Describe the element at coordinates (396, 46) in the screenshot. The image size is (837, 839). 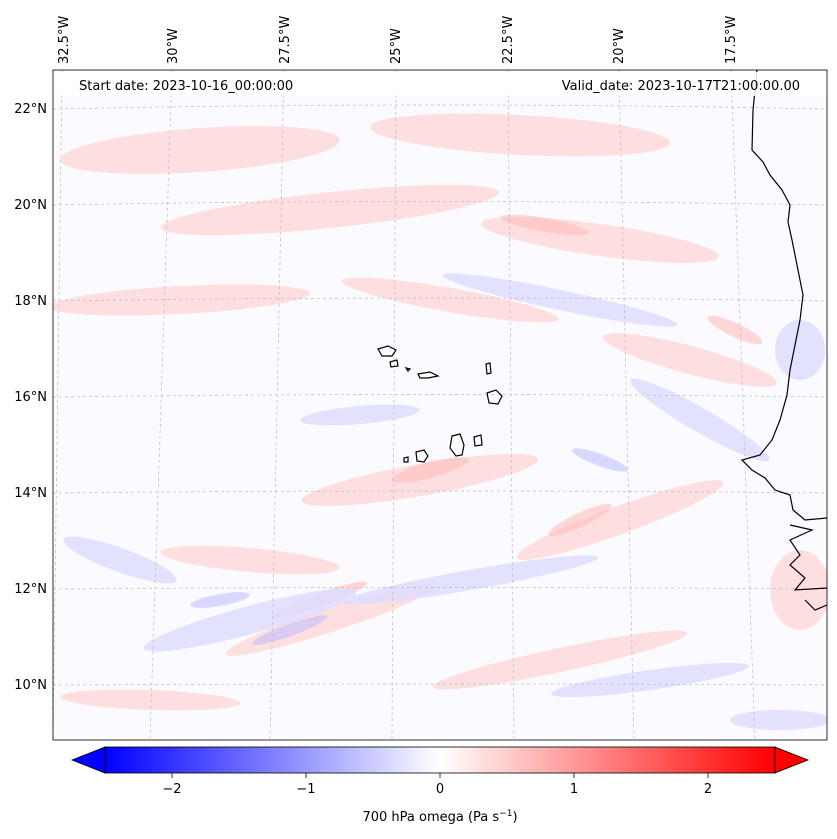
I see `lon-tick-label: 25°W` at that location.